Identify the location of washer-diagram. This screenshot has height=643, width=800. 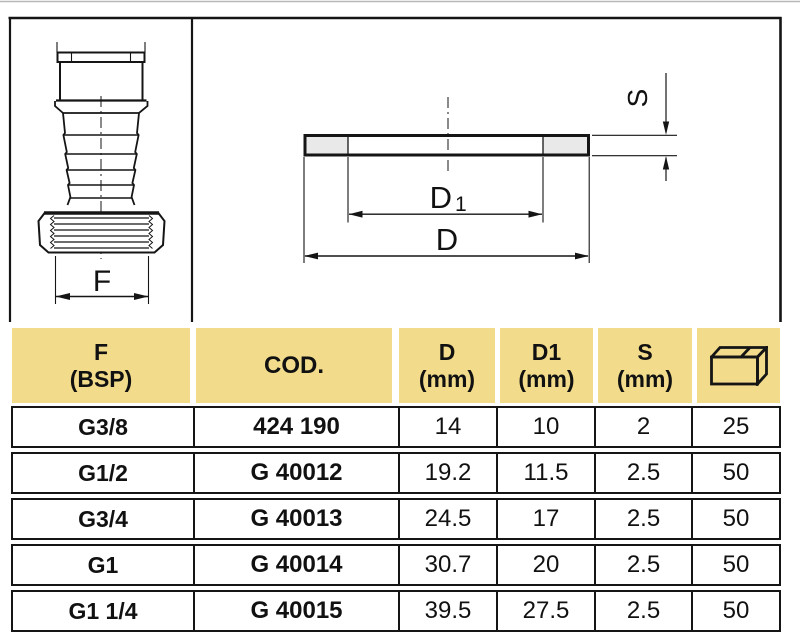
(490, 168).